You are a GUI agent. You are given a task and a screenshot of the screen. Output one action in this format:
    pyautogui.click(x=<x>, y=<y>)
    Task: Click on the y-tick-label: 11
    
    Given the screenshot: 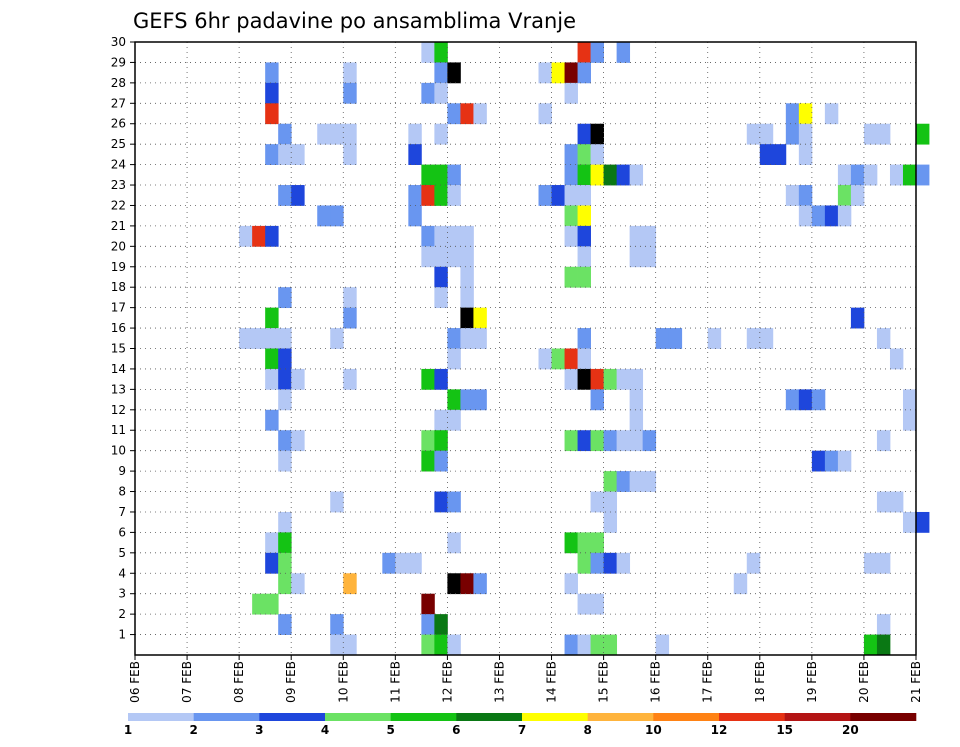 What is the action you would take?
    pyautogui.click(x=118, y=430)
    